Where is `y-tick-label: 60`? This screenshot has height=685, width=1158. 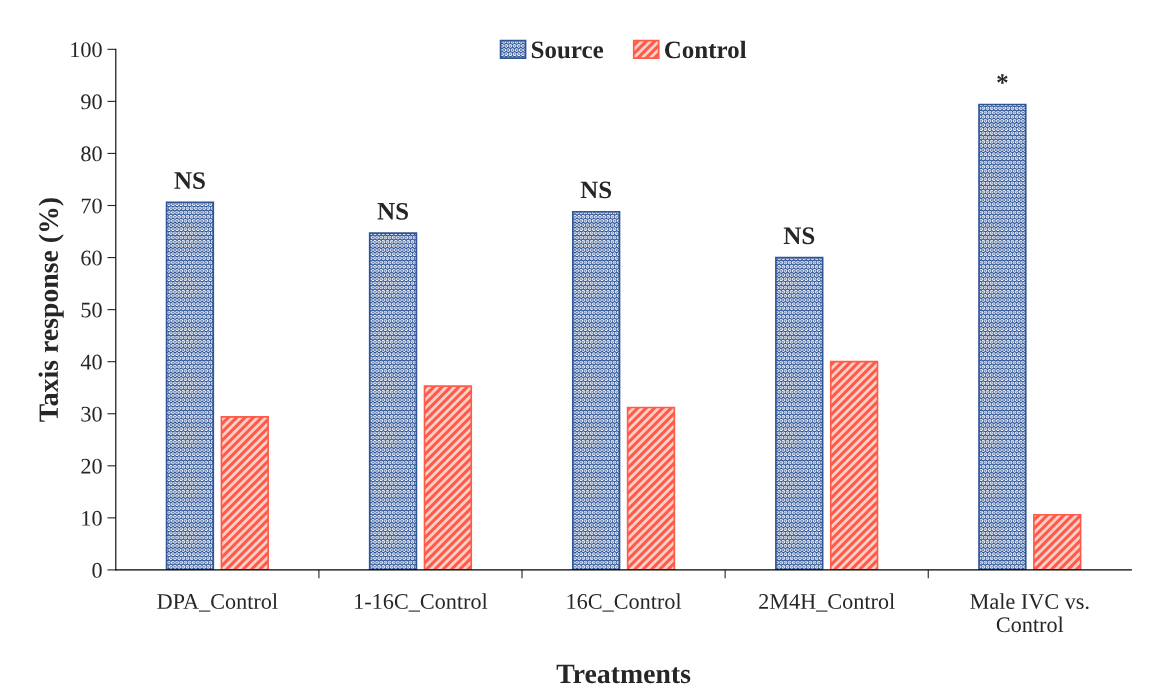 y-tick-label: 60 is located at coordinates (91, 258).